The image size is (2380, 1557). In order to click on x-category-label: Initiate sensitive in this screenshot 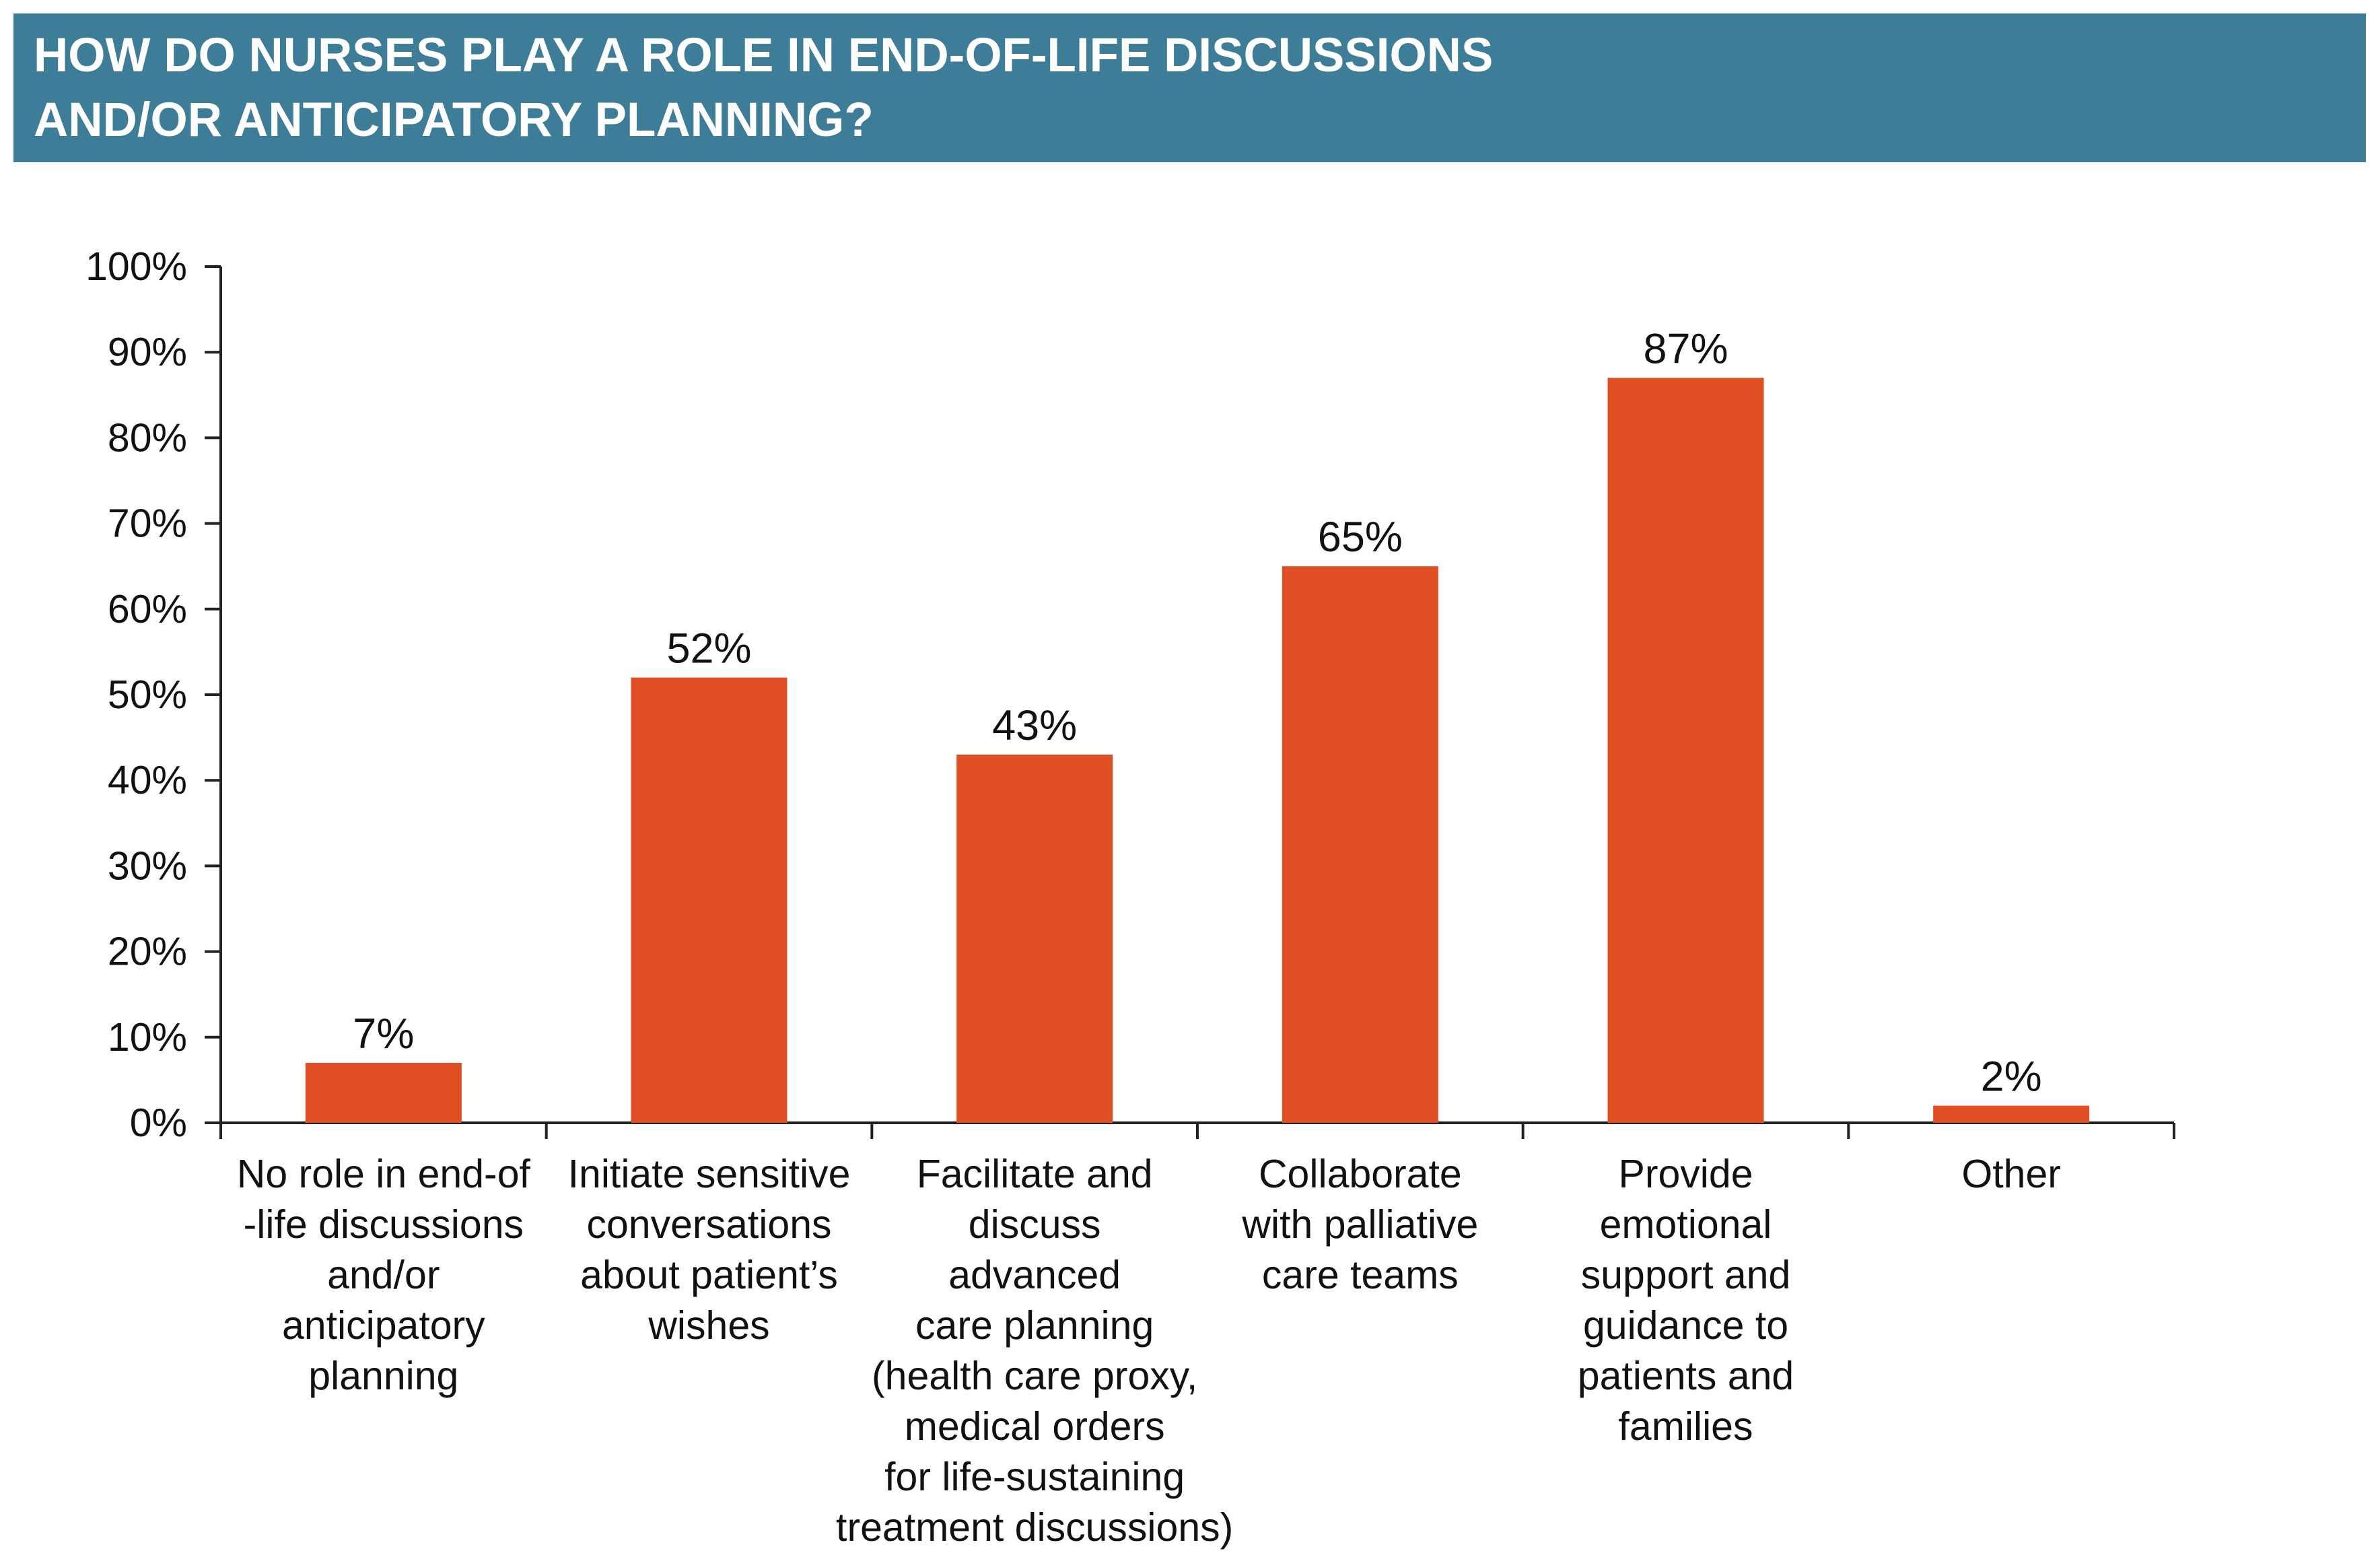, I will do `click(709, 1174)`.